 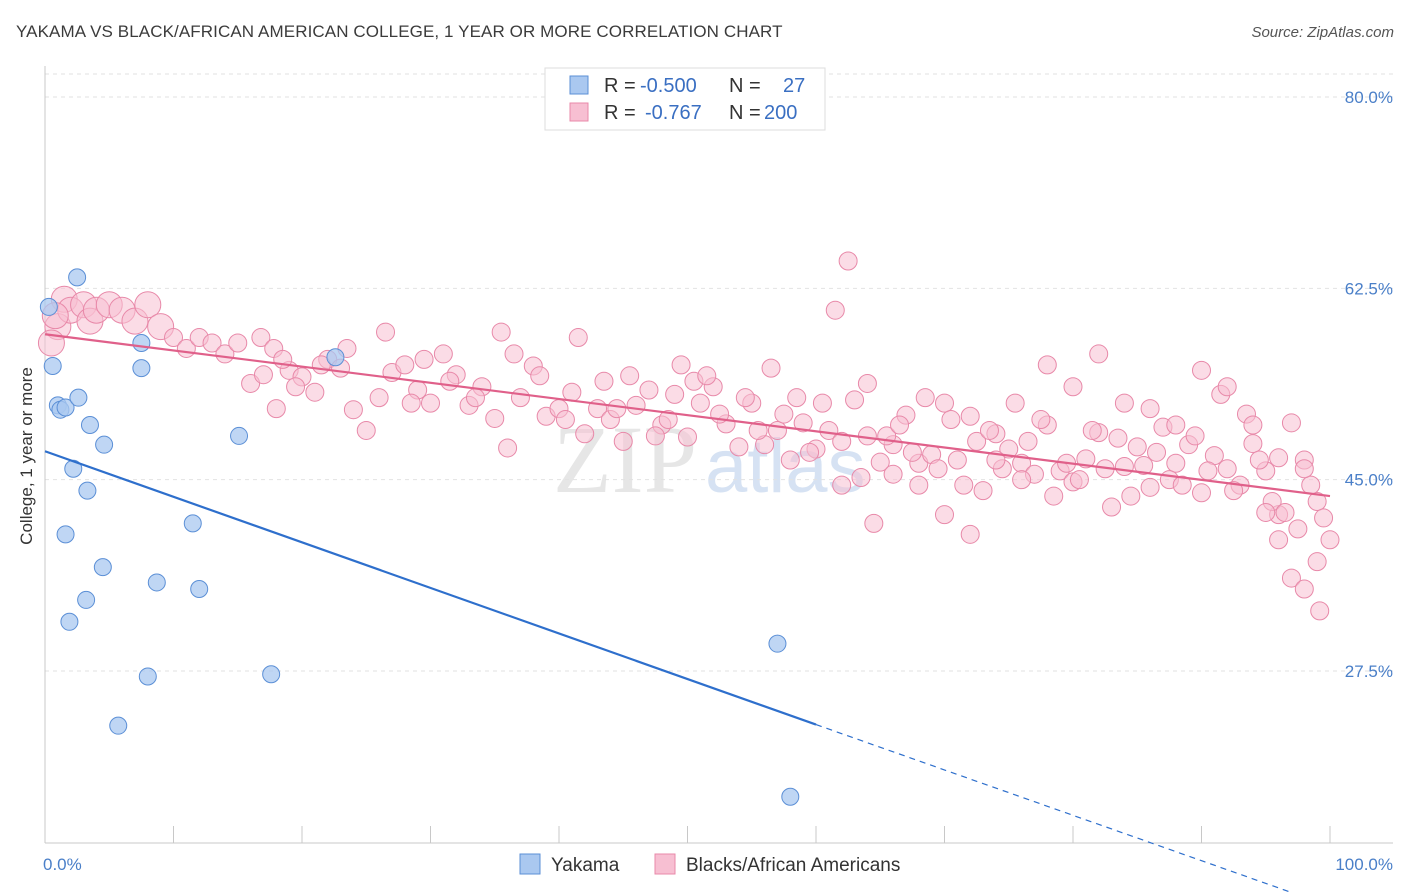 What do you see at coordinates (585, 865) in the screenshot?
I see `bottom-legend-yakama: Yakama` at bounding box center [585, 865].